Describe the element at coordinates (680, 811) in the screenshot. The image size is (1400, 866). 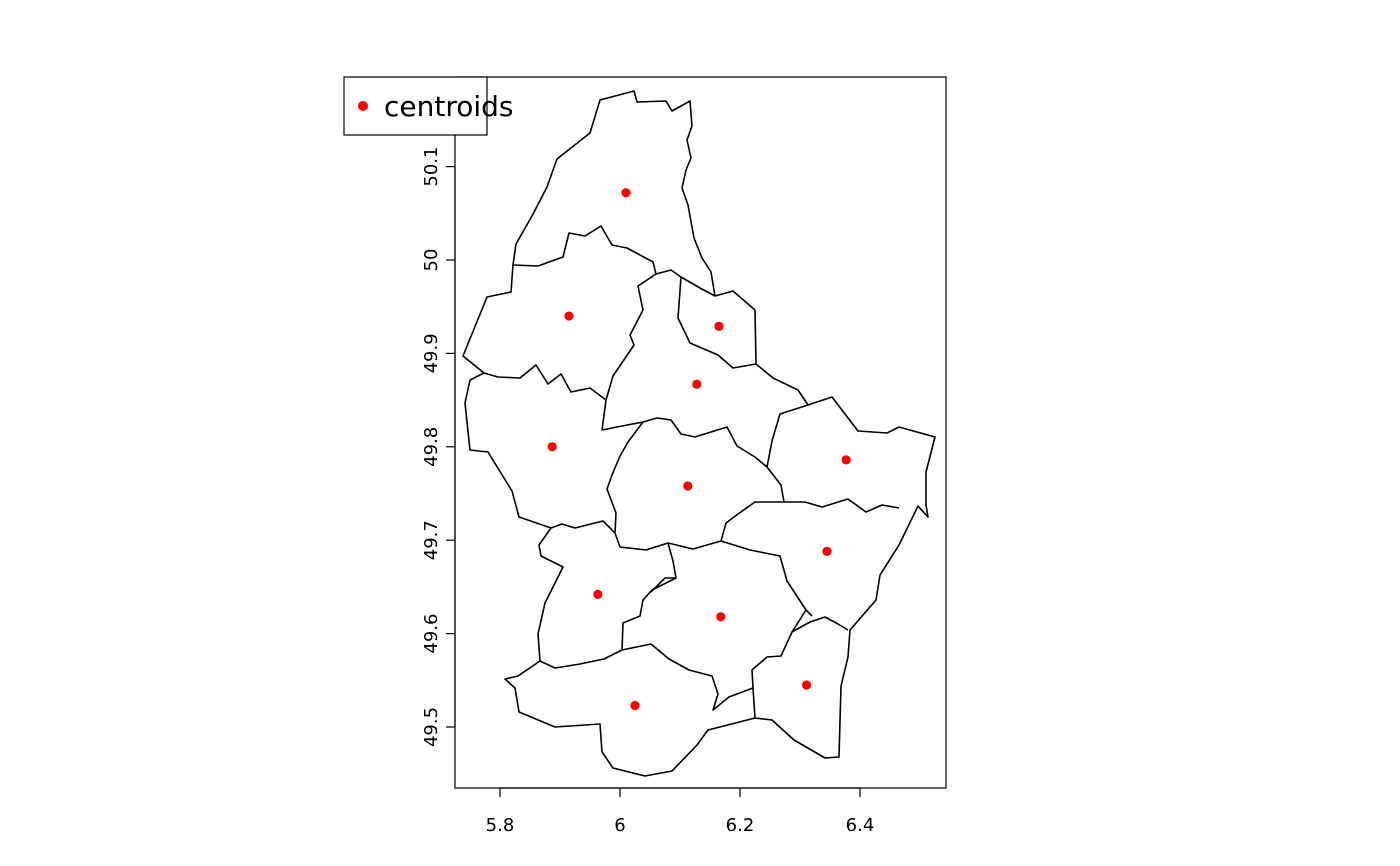
I see `x-axis: 5.8 6 6.2 6.4` at that location.